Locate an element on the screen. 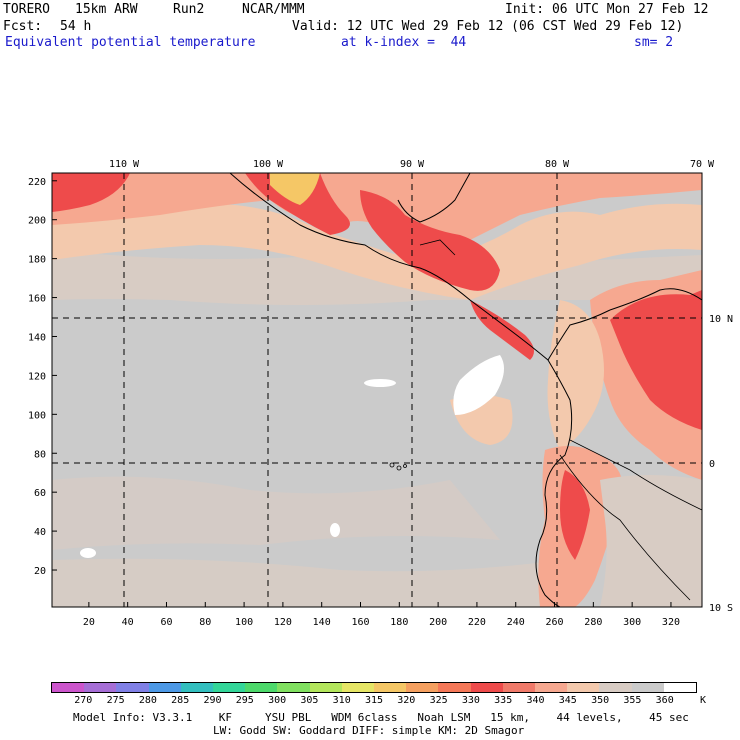  y-tick-label: 160 is located at coordinates (37, 299).